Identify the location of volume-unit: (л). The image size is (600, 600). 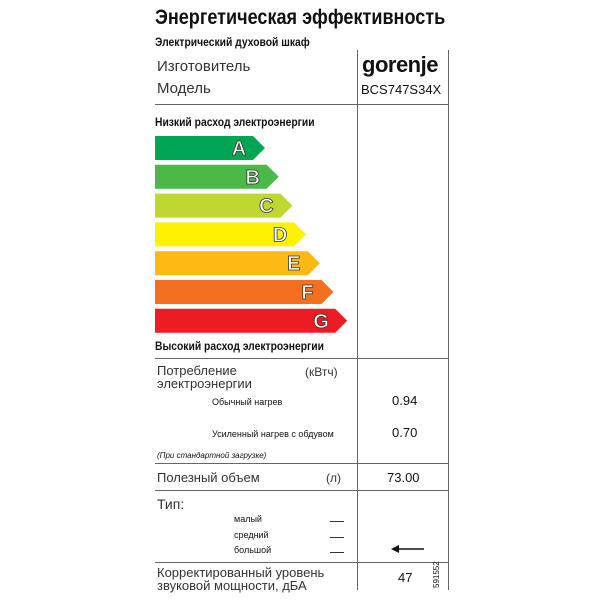
(333, 478).